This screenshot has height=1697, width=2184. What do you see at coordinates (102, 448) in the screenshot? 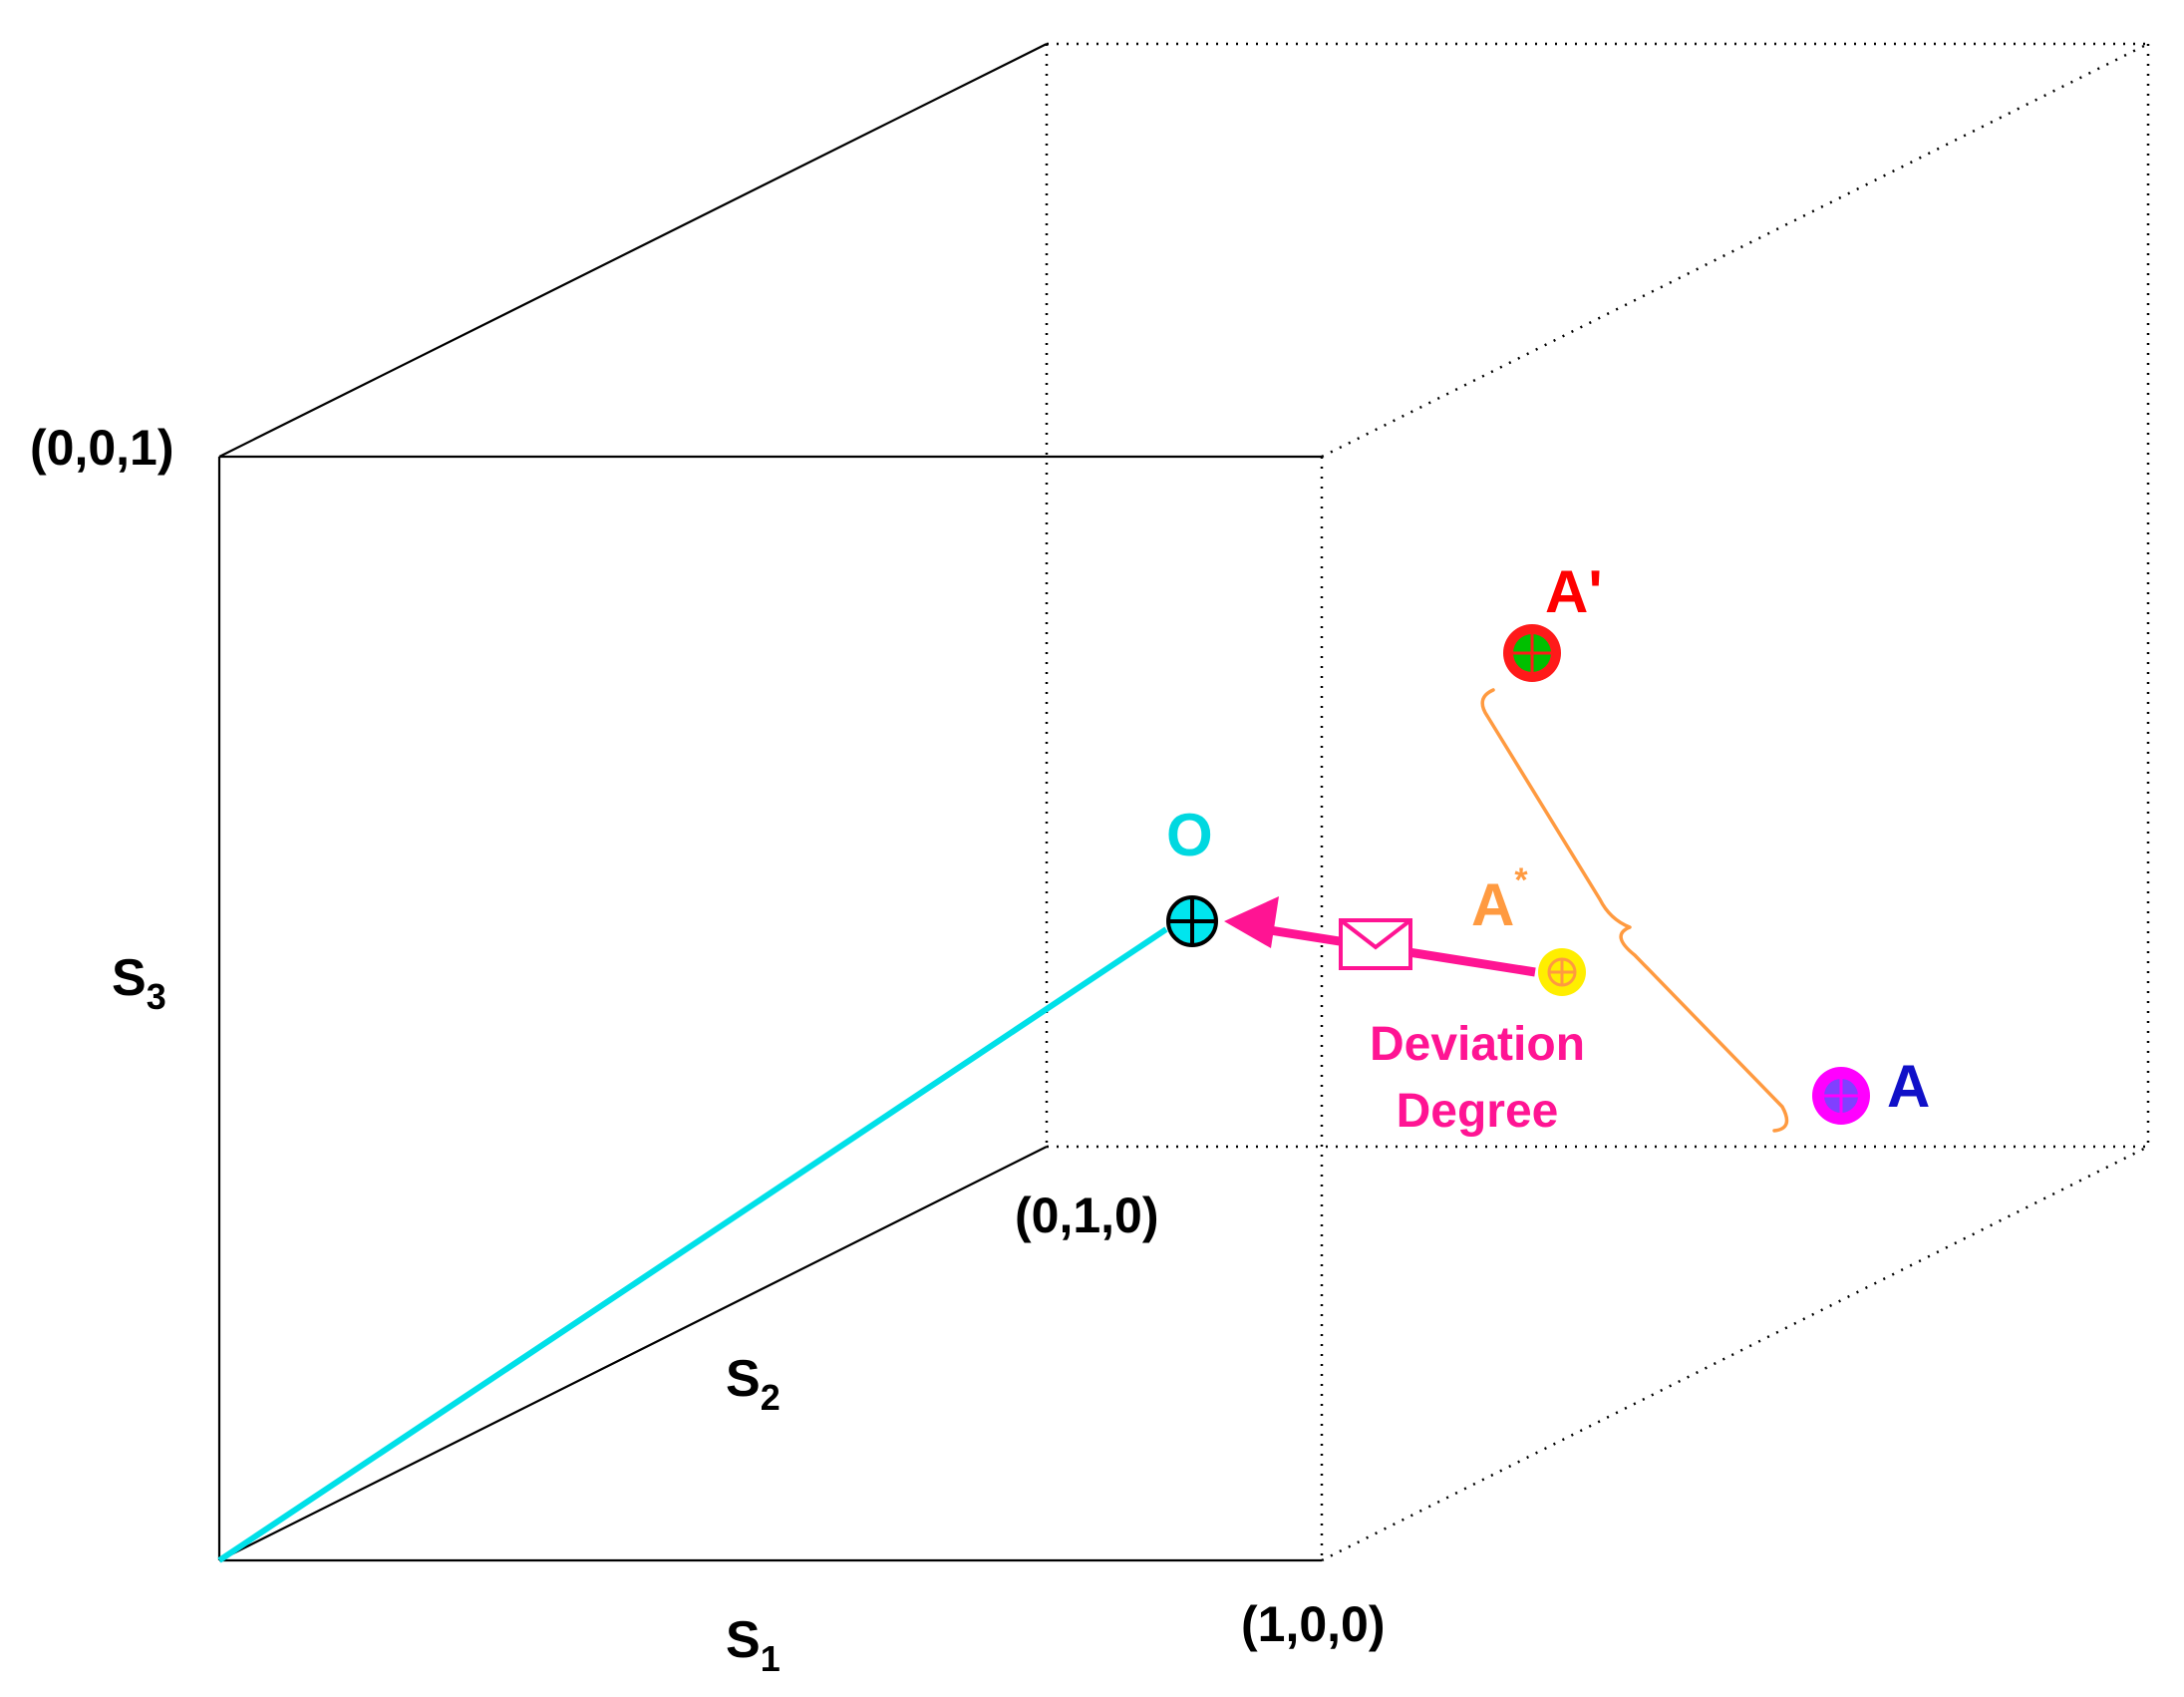
I see `vertex-label-001: (0,0,1)` at bounding box center [102, 448].